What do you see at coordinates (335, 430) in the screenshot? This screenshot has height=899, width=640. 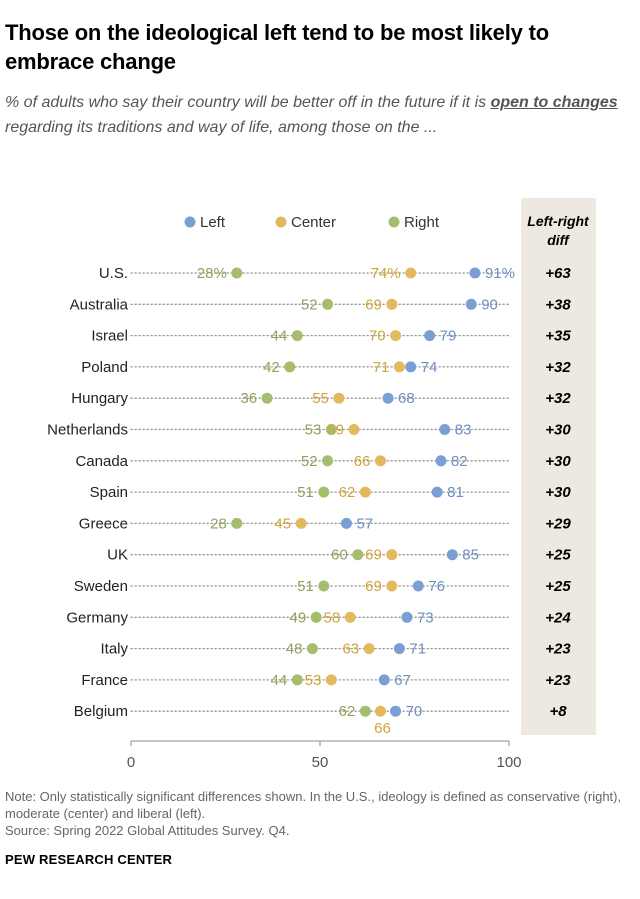 I see `data-label-center-netherlands: 59` at bounding box center [335, 430].